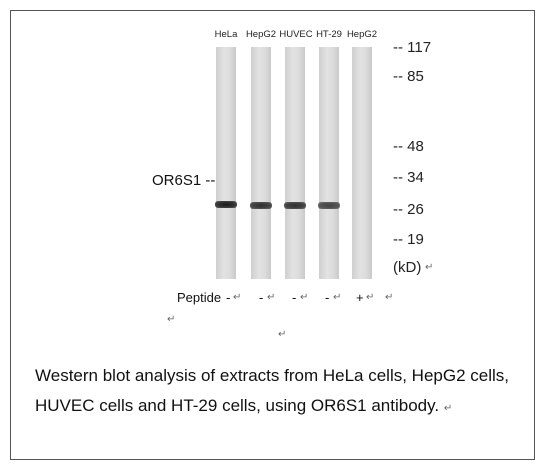 The width and height of the screenshot is (547, 473). What do you see at coordinates (329, 163) in the screenshot?
I see `blot-lane-ht29` at bounding box center [329, 163].